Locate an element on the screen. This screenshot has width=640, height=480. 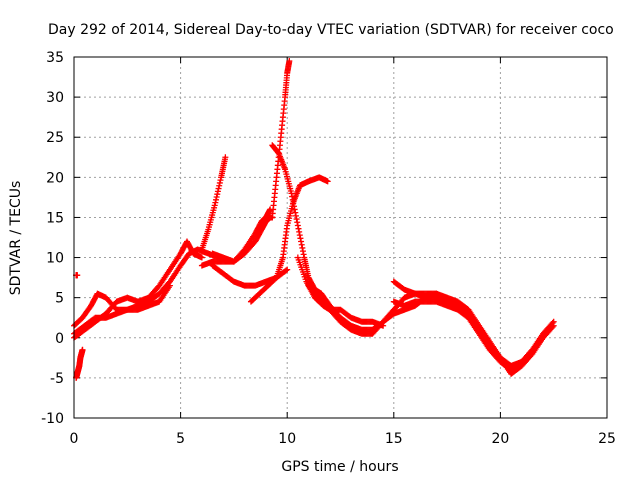
x-tick-label: 10 is located at coordinates (287, 439).